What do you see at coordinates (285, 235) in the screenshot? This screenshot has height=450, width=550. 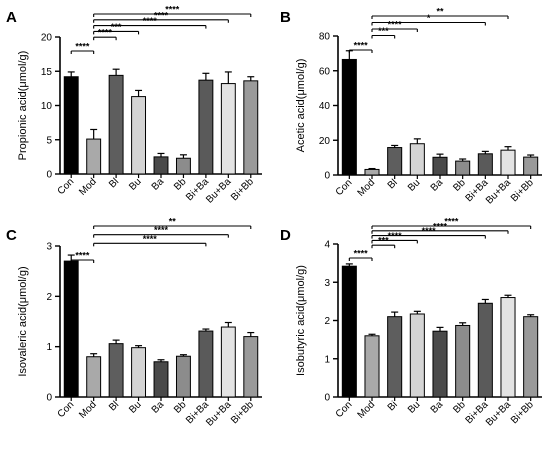 I see `panel-letter: D` at bounding box center [285, 235].